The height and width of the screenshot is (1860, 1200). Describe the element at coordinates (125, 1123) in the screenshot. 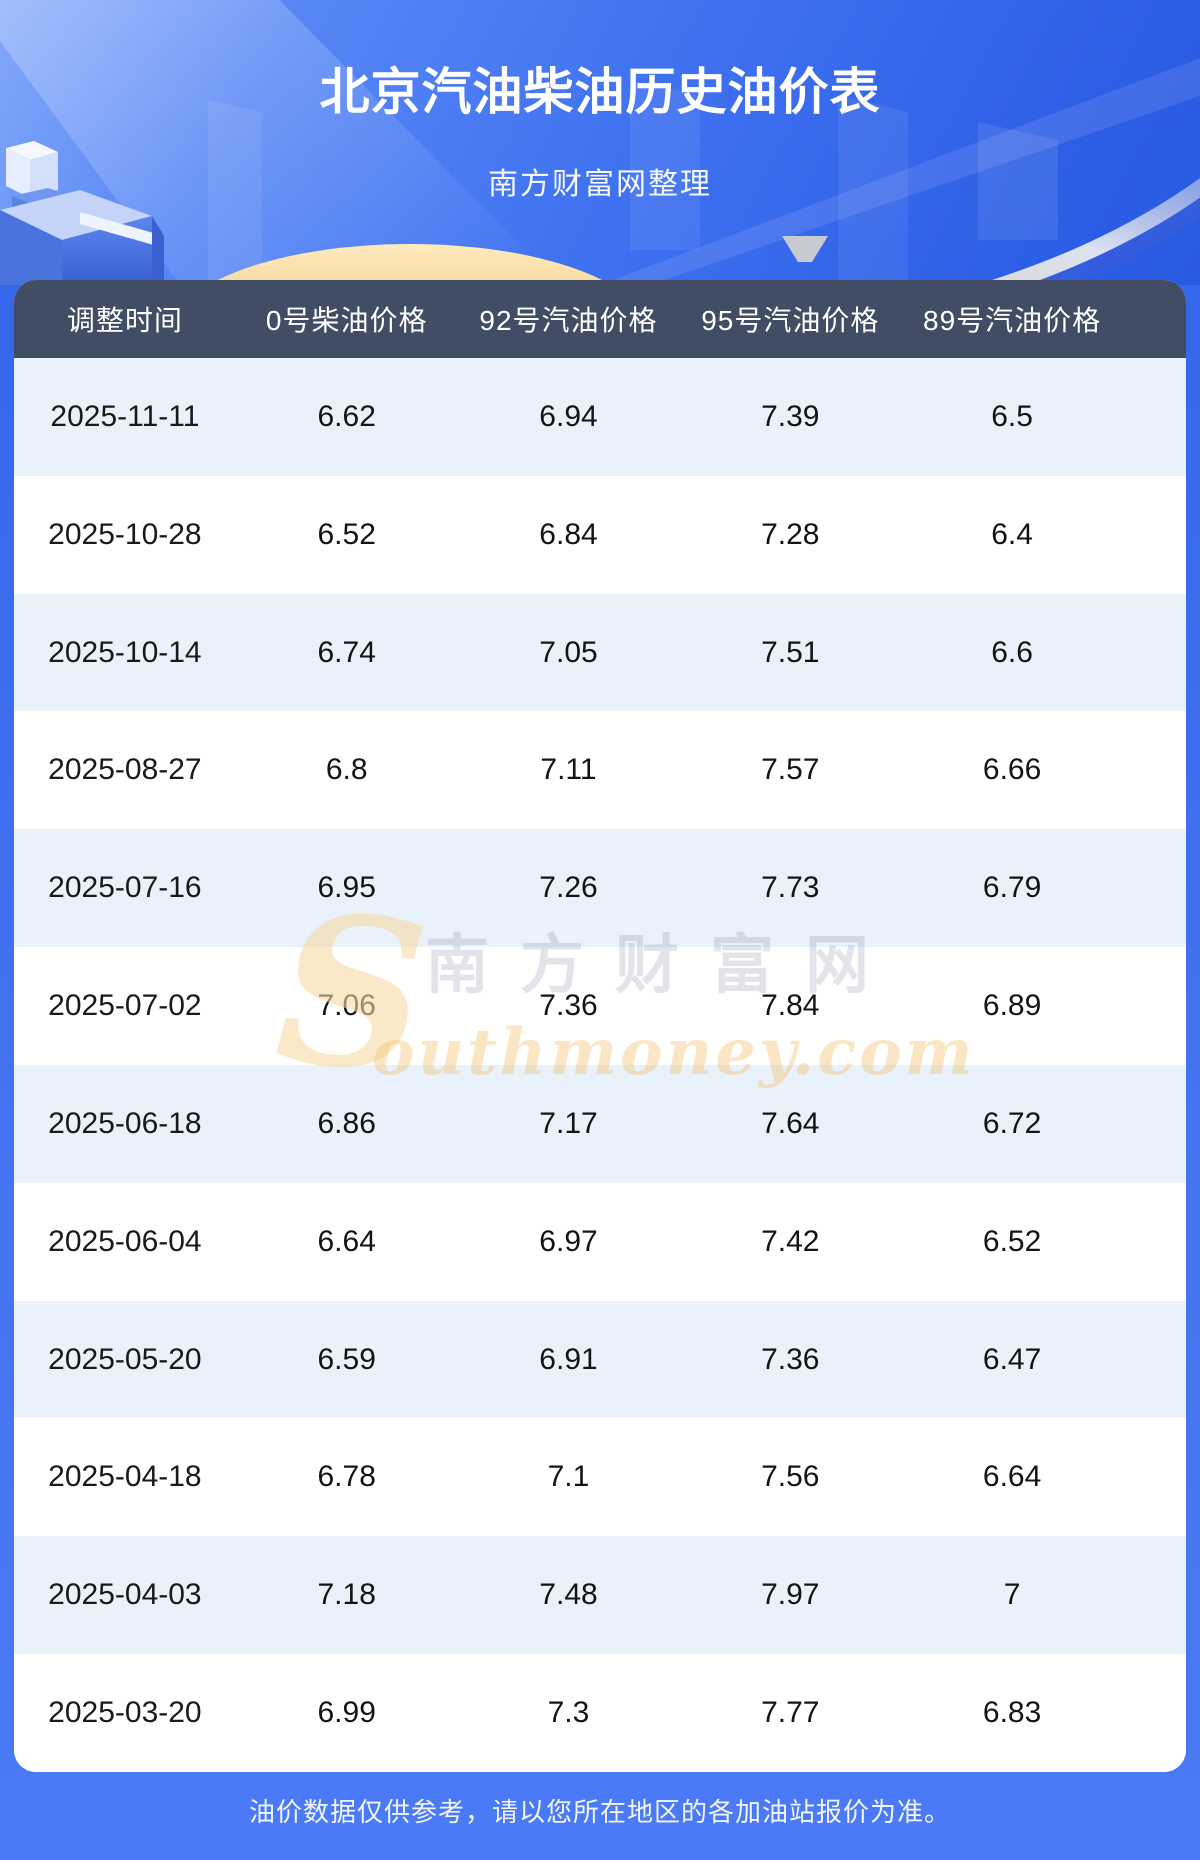

I see `cell-adjustment-date: 2025-06-18` at that location.